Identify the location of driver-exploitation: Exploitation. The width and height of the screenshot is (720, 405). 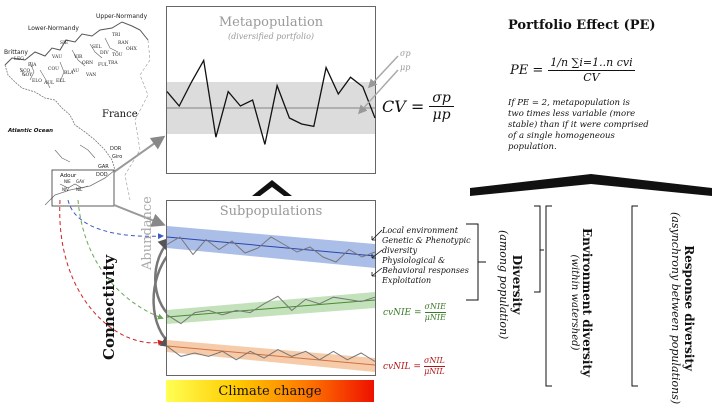
(407, 280).